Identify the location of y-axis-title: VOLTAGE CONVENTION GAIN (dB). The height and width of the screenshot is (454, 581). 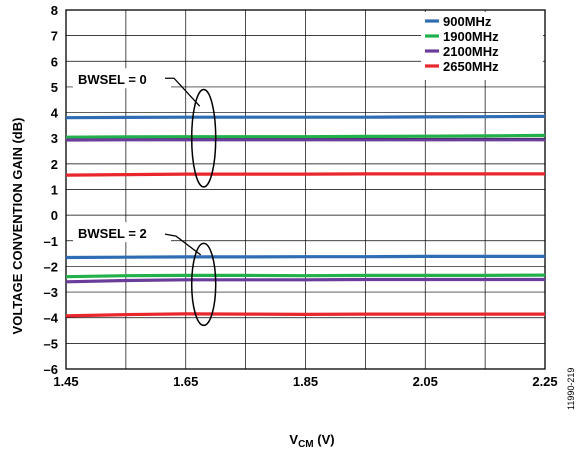
(17, 226).